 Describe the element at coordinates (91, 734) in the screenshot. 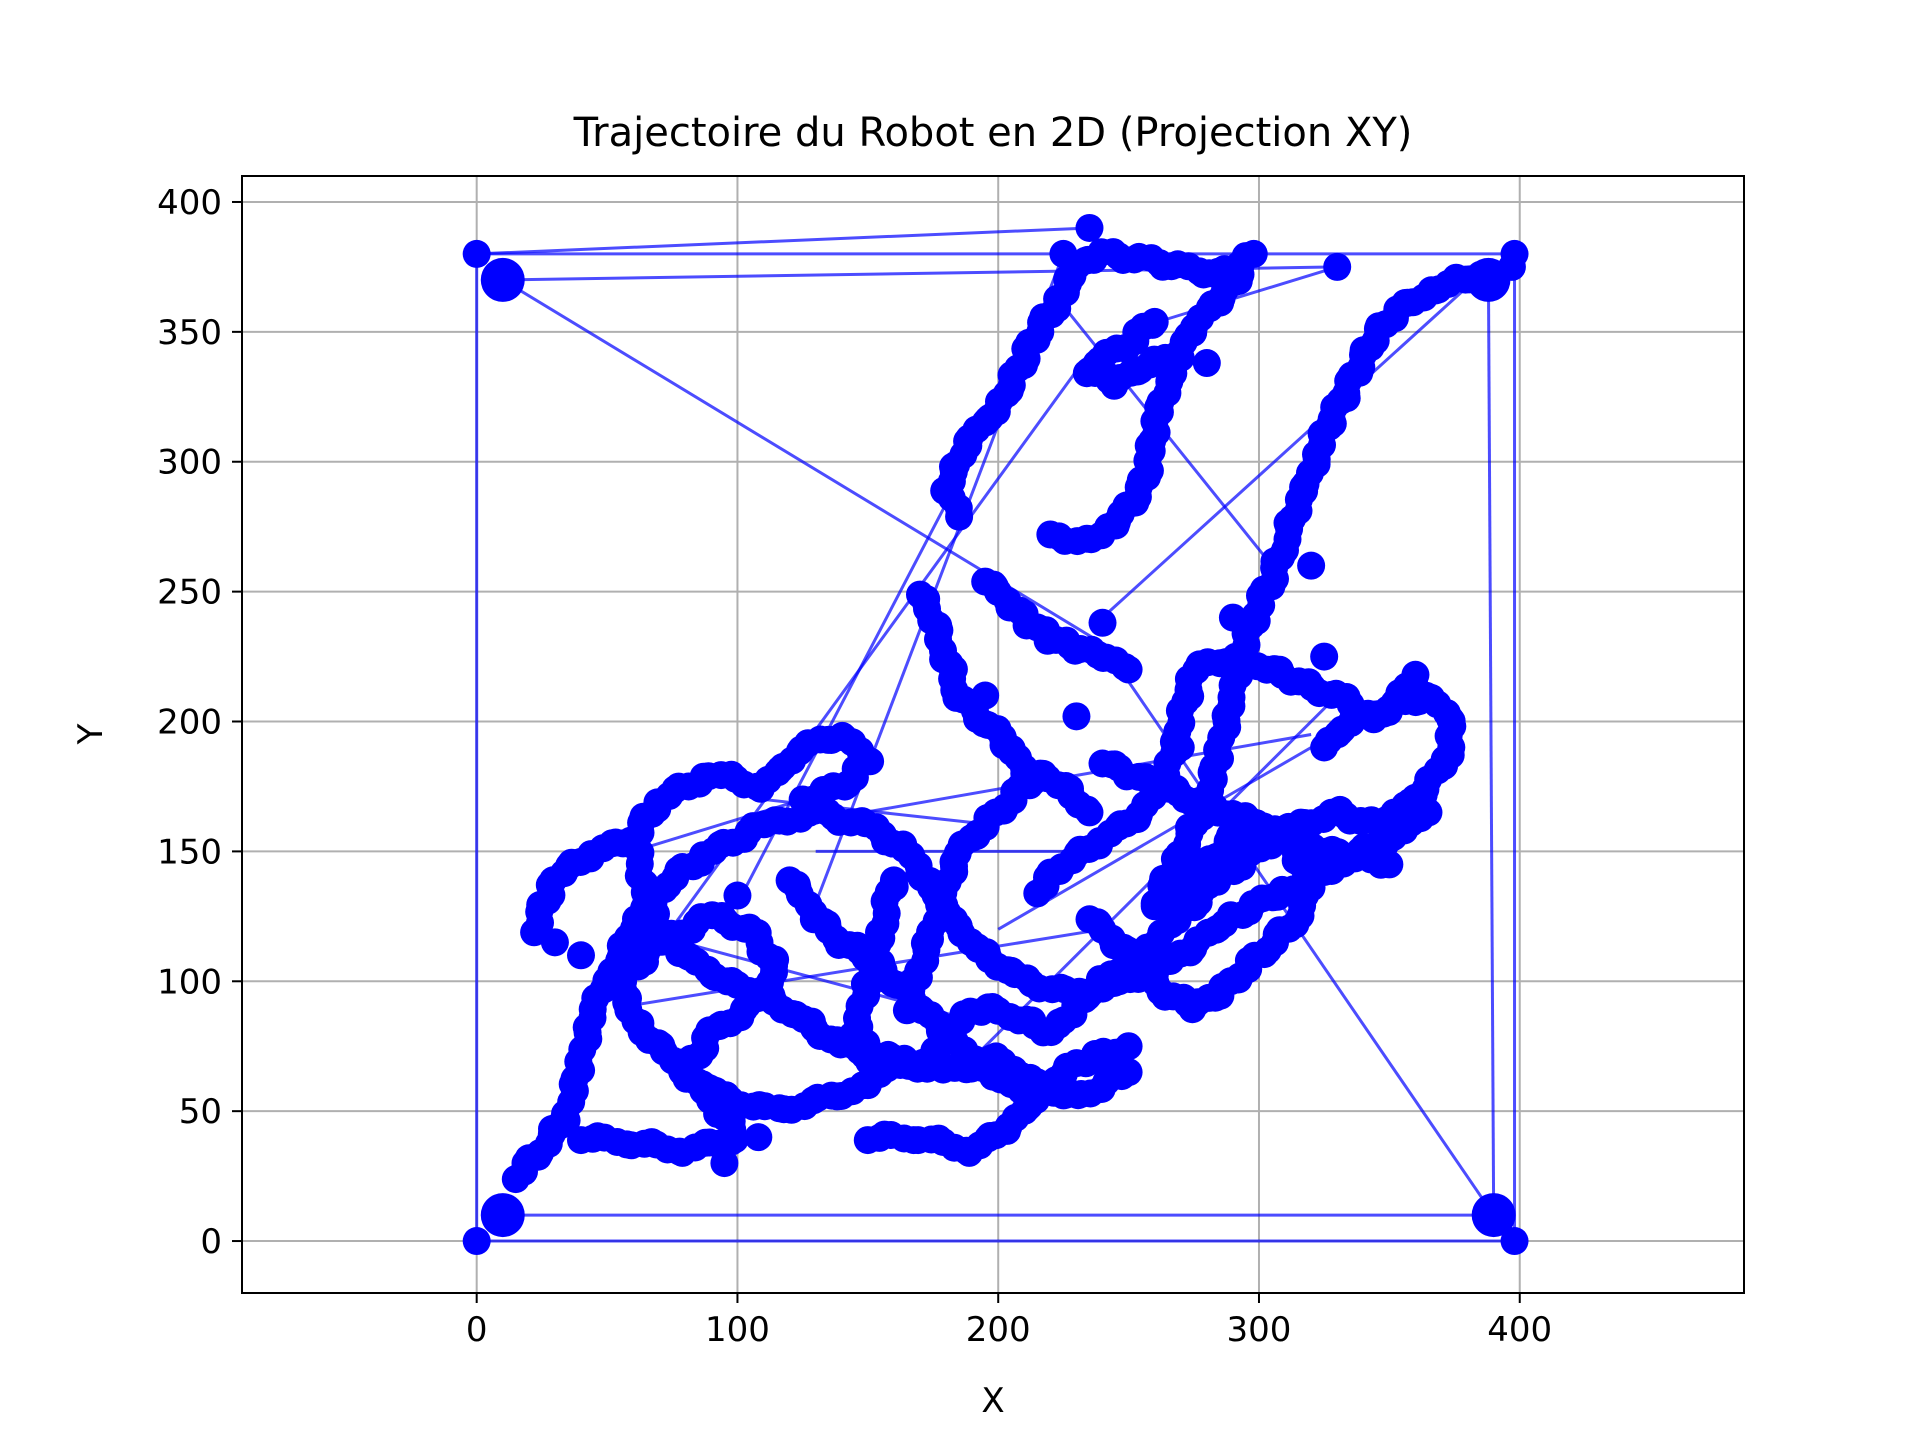

I see `y-axis-label: Y` at that location.